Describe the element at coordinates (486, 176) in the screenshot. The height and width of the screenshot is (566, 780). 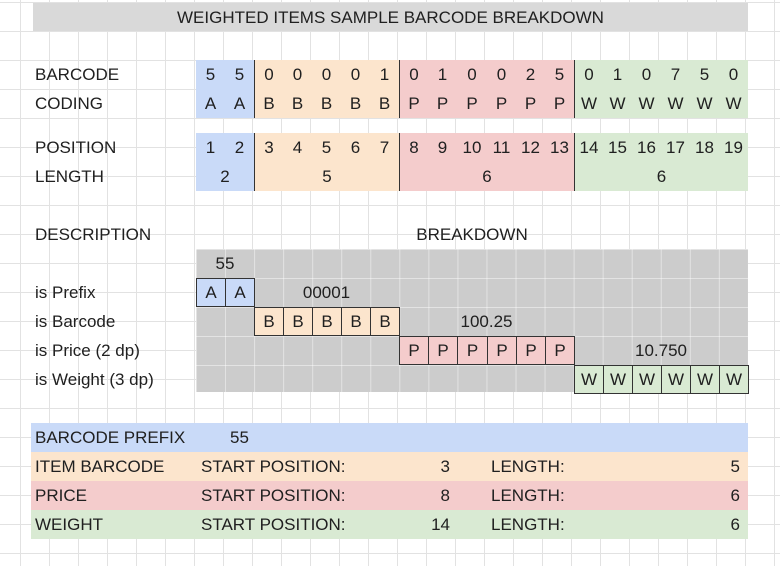
I see `length-price: 6` at that location.